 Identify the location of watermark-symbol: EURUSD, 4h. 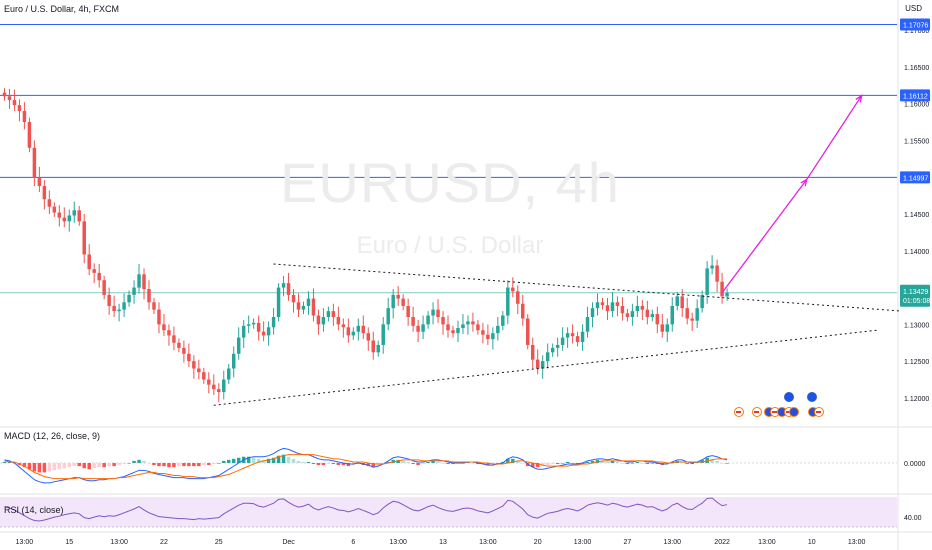
(450, 182).